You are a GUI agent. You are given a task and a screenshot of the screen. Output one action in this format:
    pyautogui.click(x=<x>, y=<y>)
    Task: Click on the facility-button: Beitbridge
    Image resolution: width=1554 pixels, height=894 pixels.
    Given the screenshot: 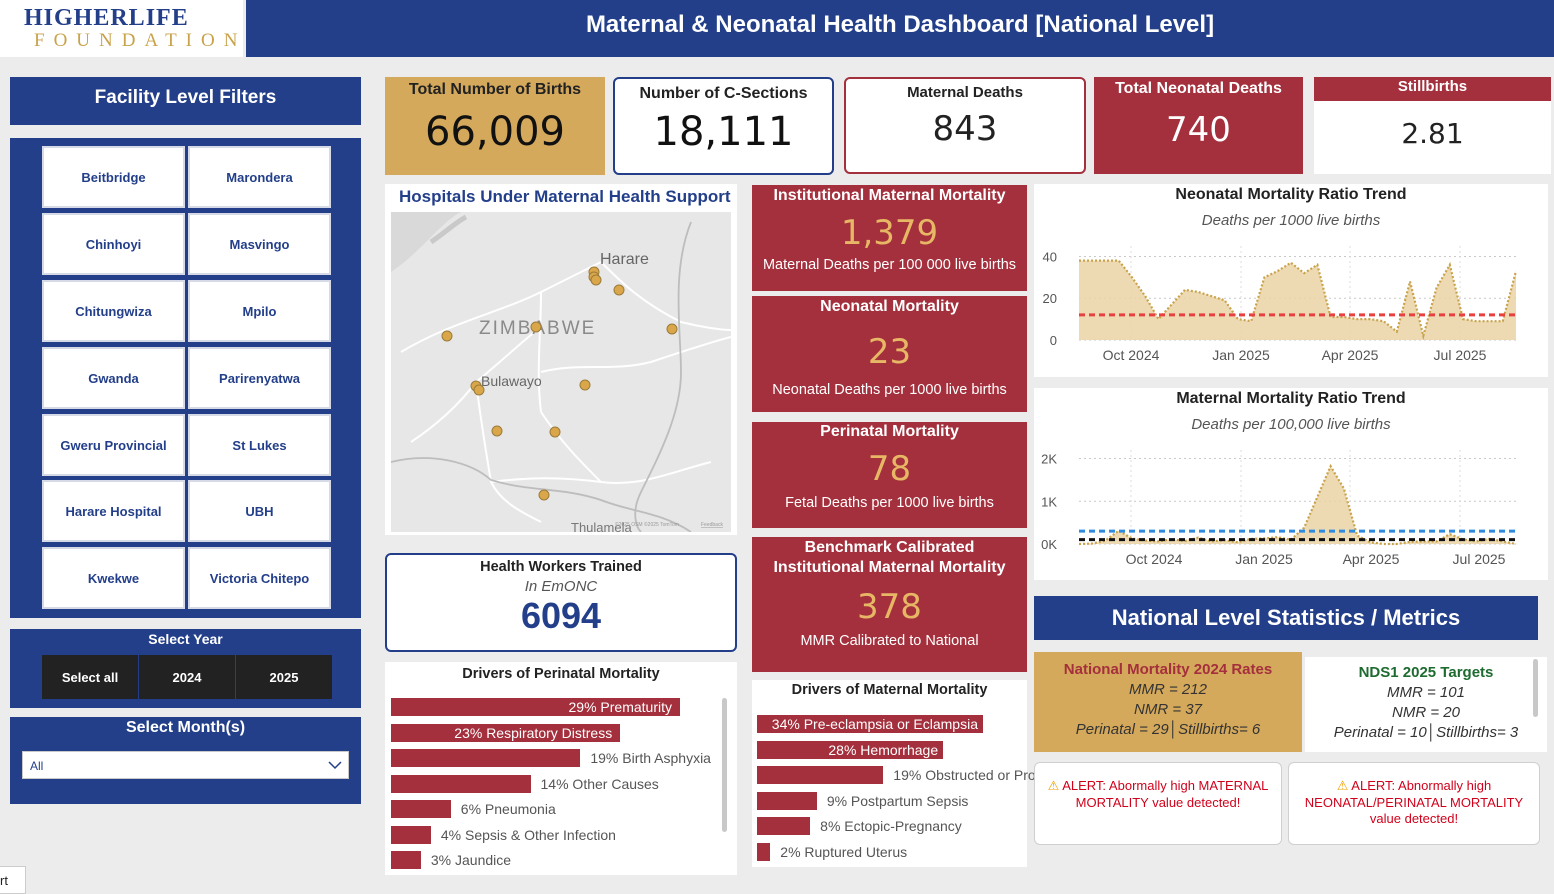 What is the action you would take?
    pyautogui.click(x=113, y=177)
    